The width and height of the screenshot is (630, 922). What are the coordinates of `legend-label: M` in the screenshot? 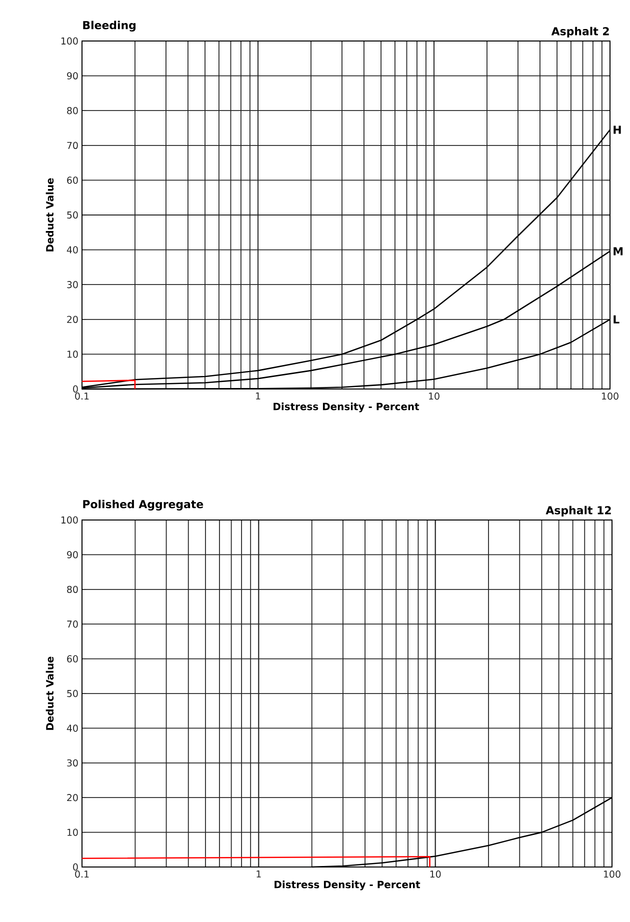 It's located at (618, 251).